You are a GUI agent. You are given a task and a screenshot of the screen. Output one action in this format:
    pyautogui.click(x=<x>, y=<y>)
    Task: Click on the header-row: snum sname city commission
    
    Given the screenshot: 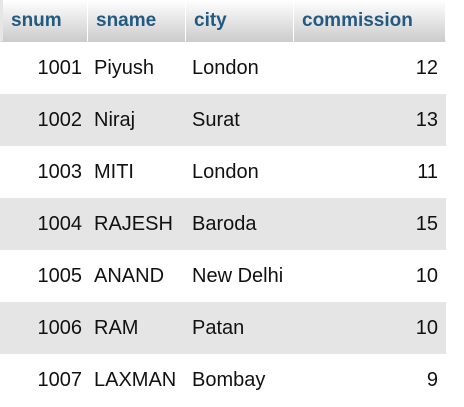 What is the action you would take?
    pyautogui.click(x=223, y=21)
    